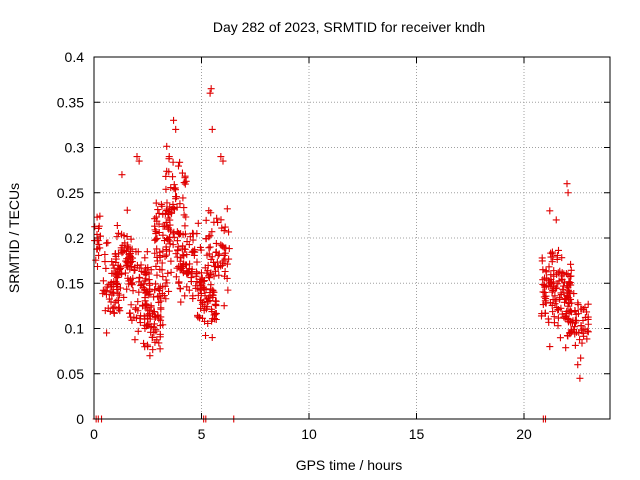 The width and height of the screenshot is (640, 480). What do you see at coordinates (75, 238) in the screenshot?
I see `y-tick-label: 0.2` at bounding box center [75, 238].